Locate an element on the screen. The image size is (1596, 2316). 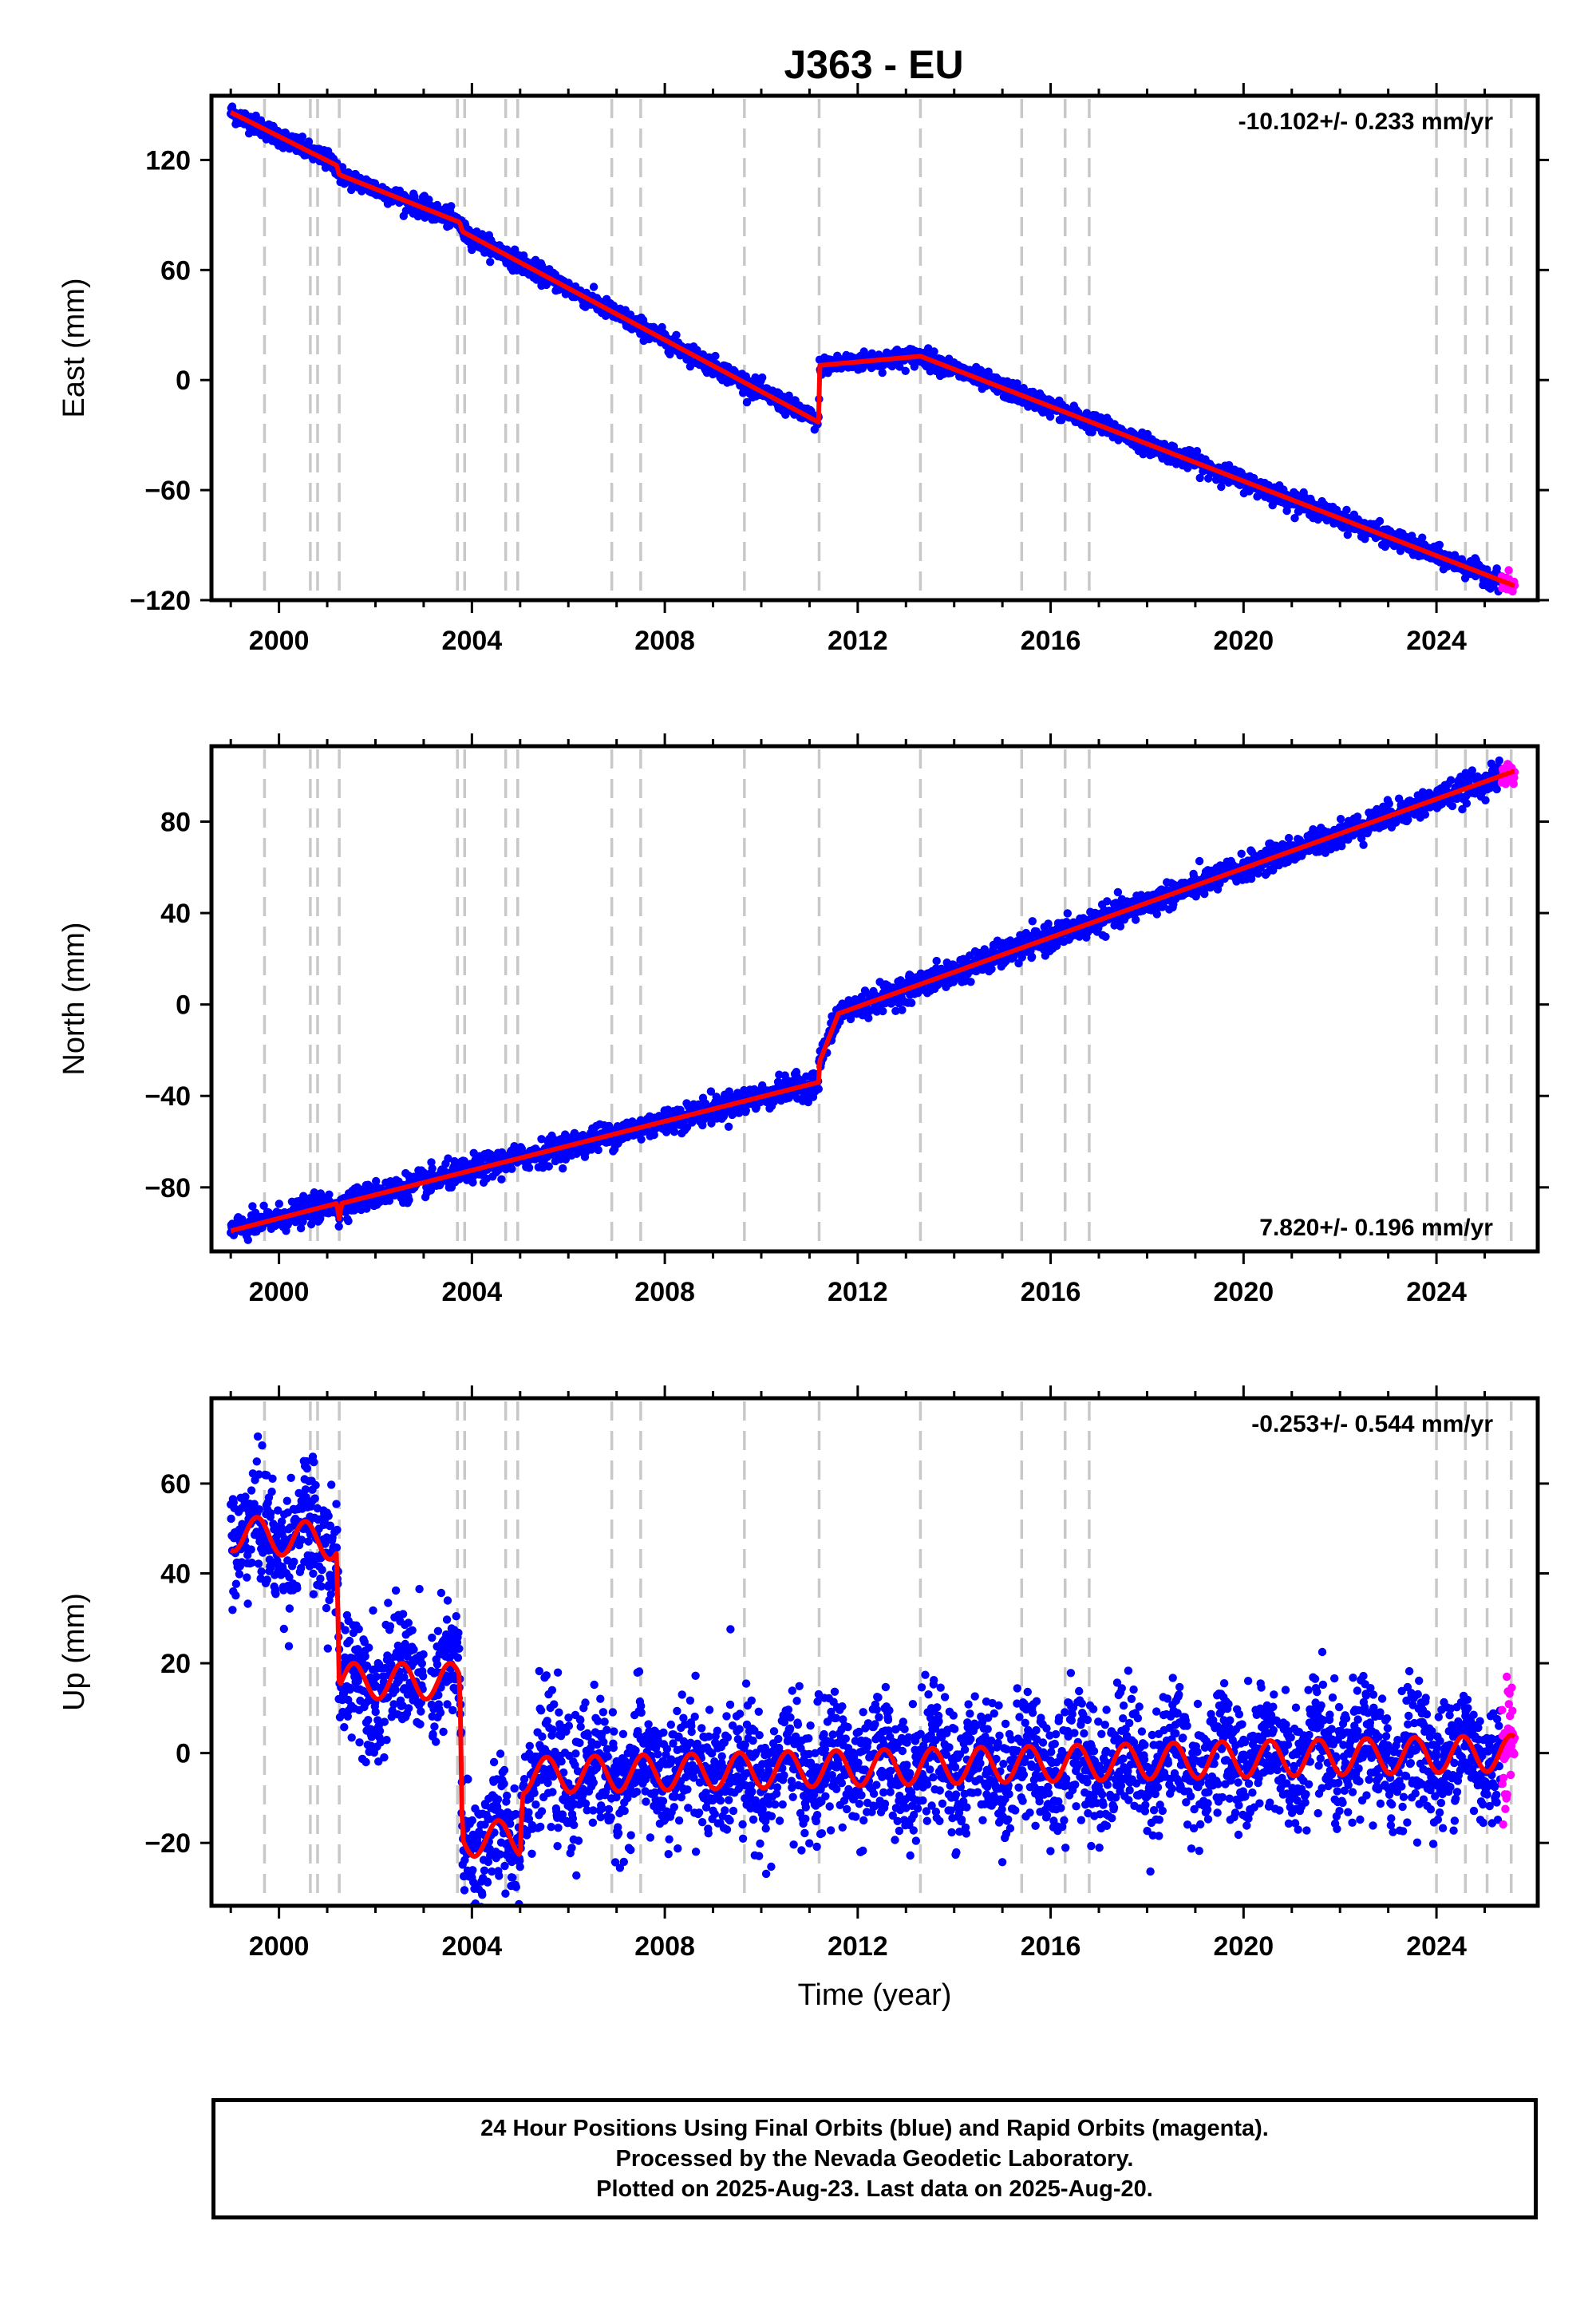
rate-annotation-east: -10.102+/- 0.233 mm/yr is located at coordinates (1366, 122).